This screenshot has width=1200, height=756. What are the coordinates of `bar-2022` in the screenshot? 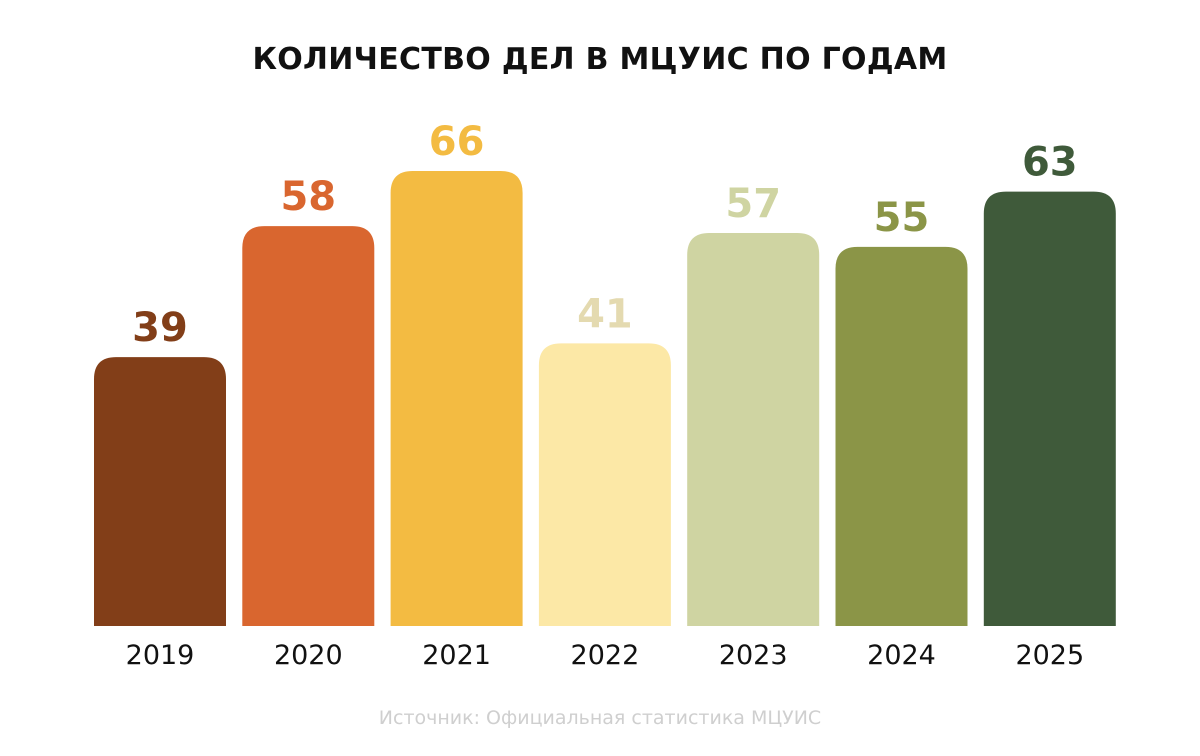 It's located at (604, 484).